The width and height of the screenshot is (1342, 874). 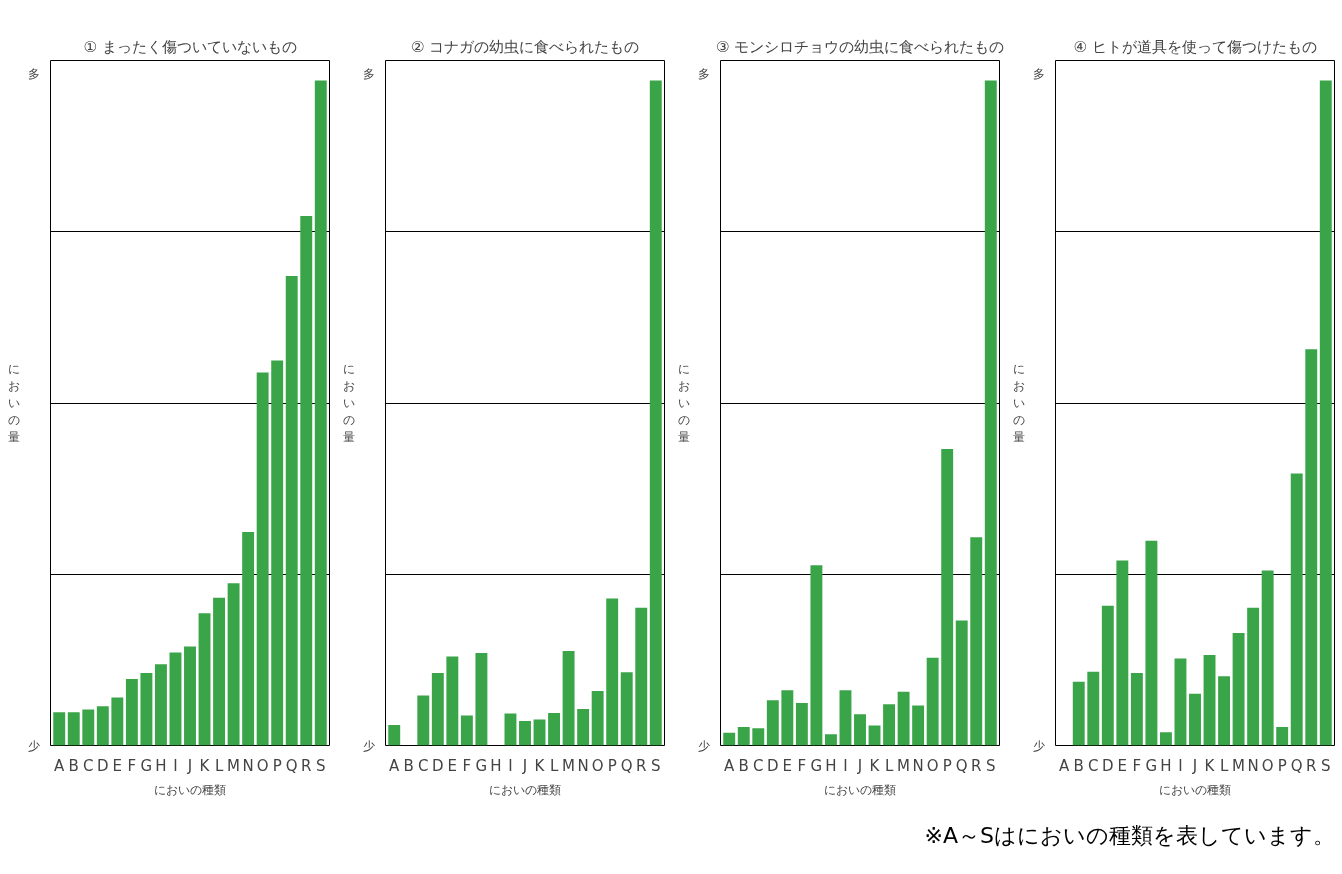 I want to click on x-tick-label: E, so click(x=787, y=765).